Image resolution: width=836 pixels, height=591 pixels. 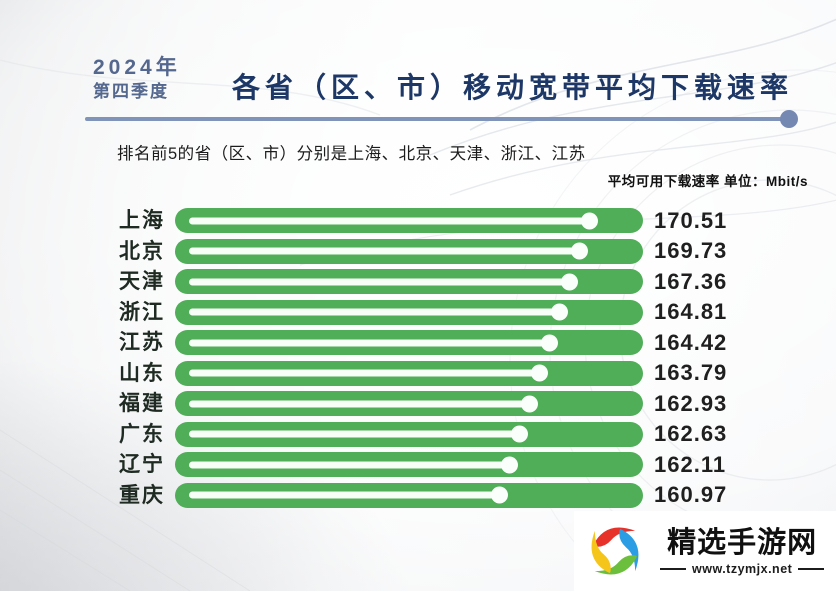 I want to click on speed-value: 167.36, so click(x=691, y=281).